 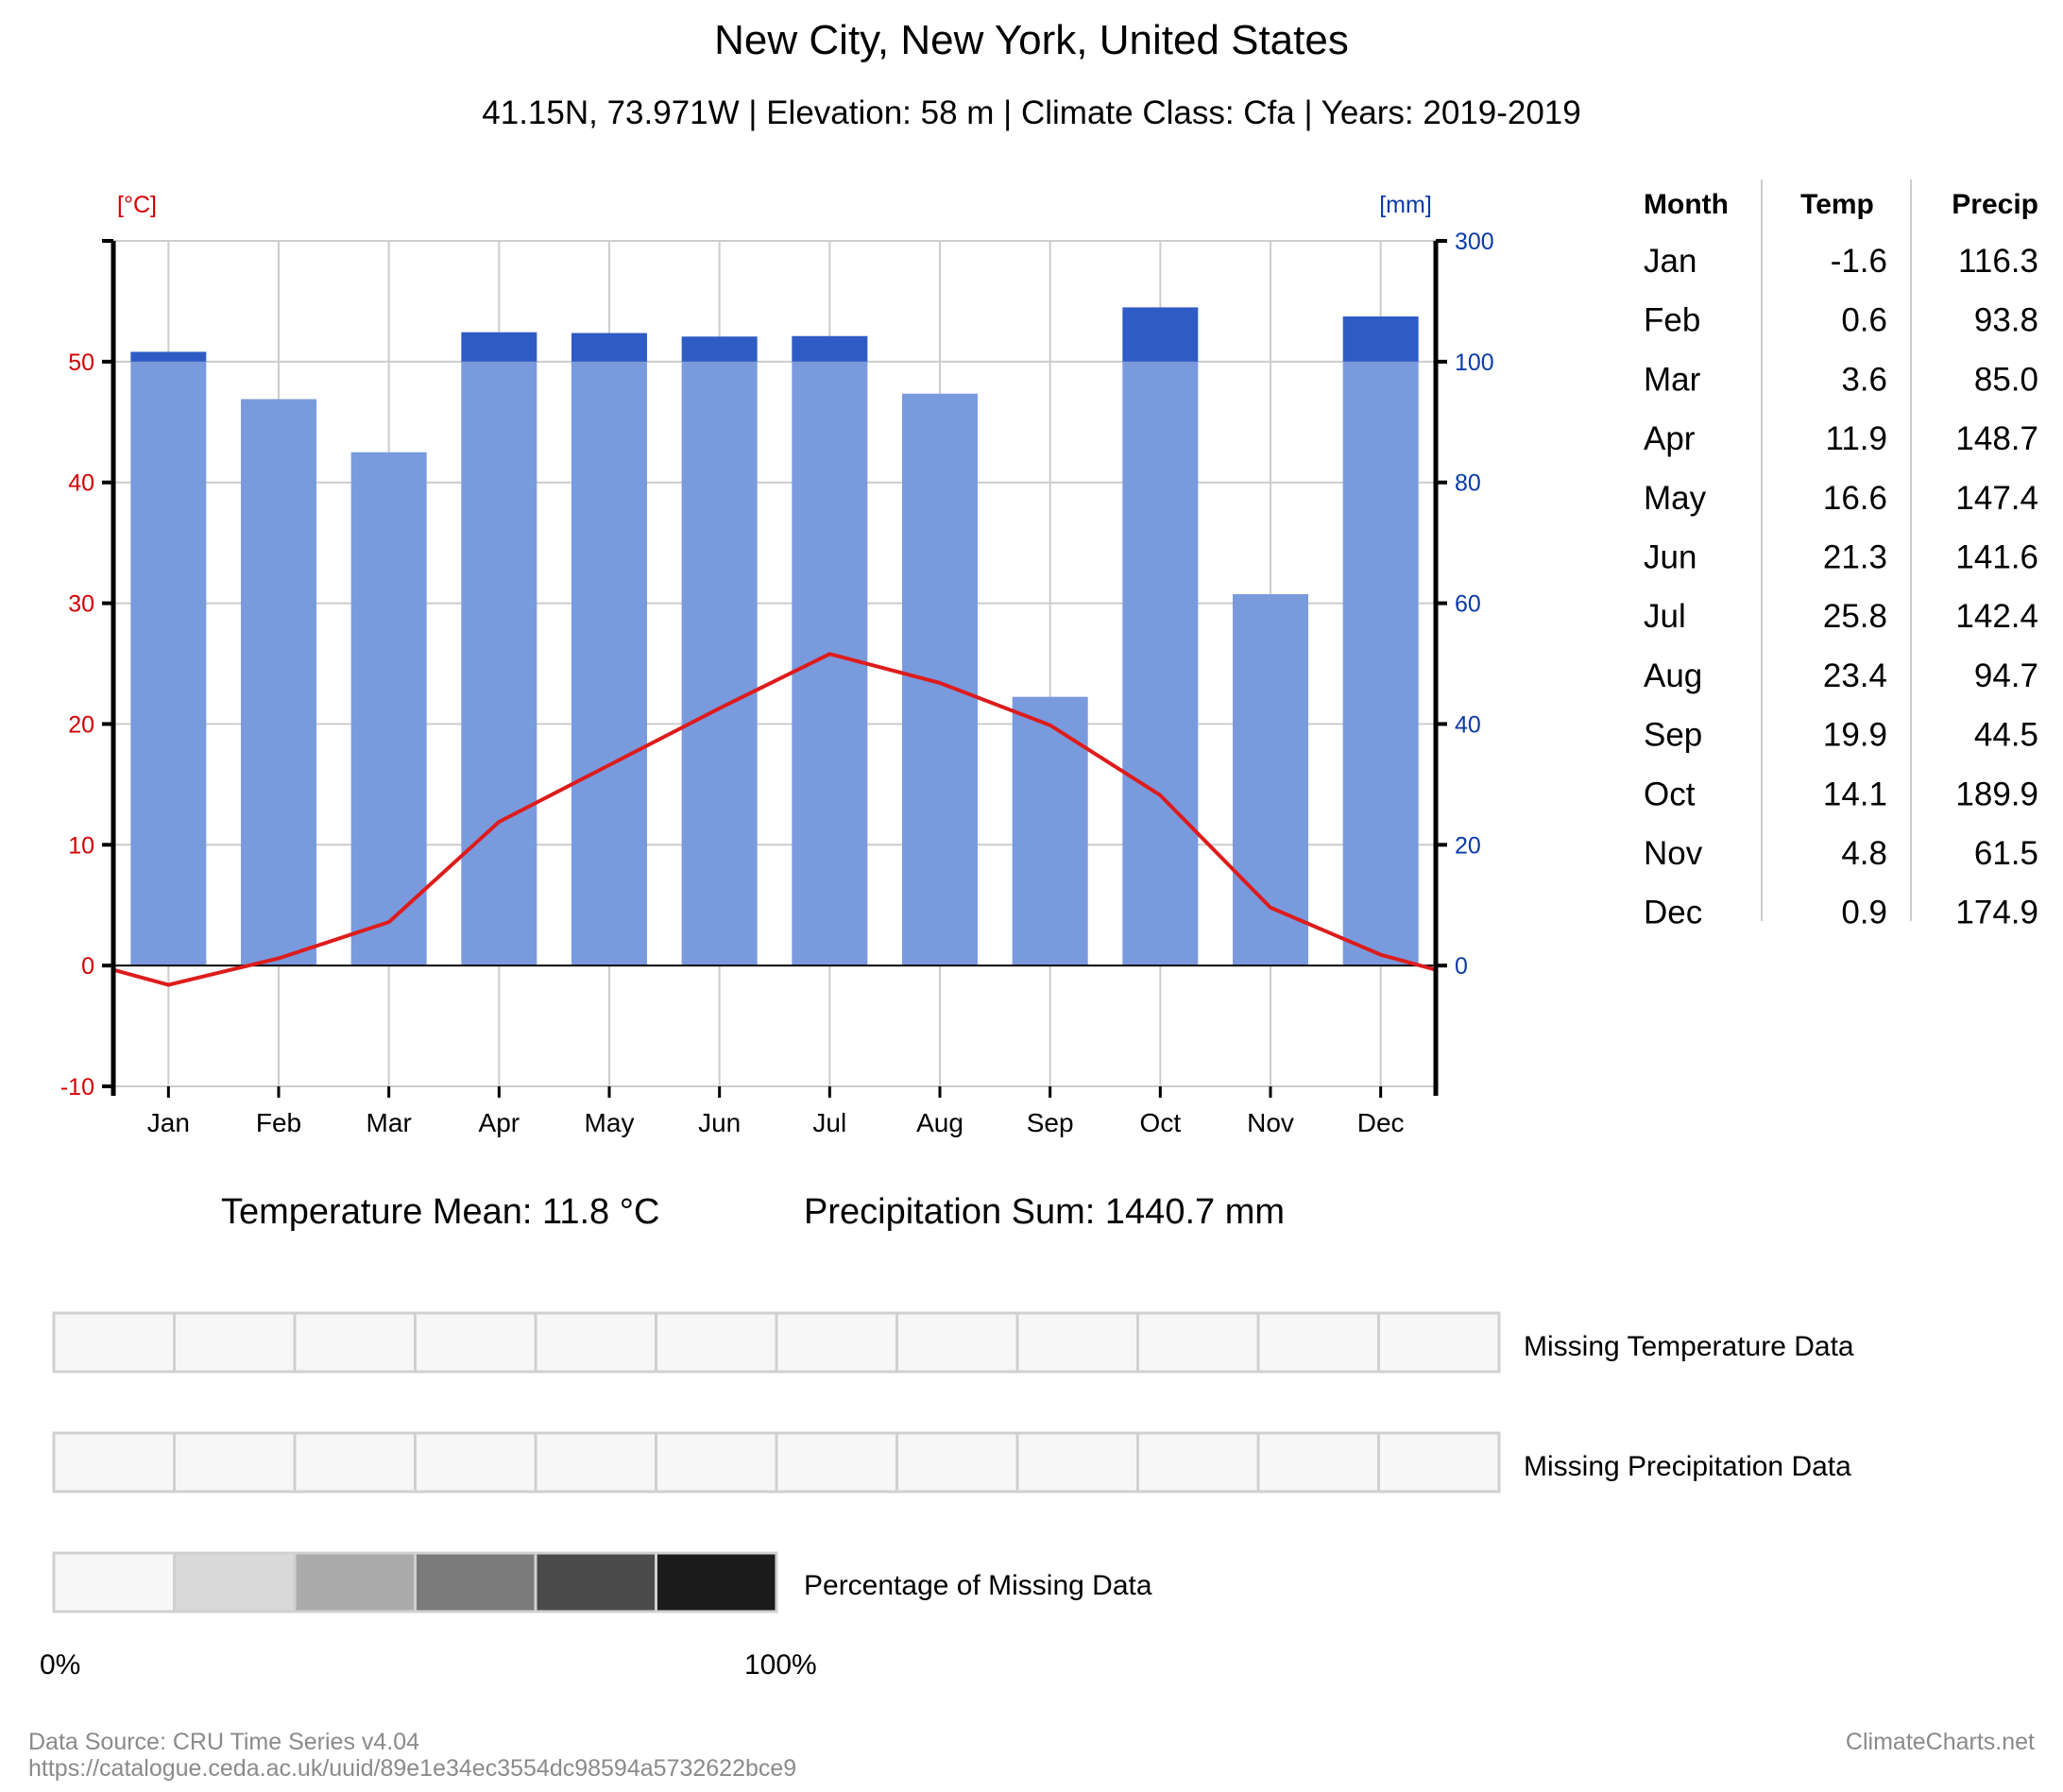 I want to click on missing-scale-min: 0%, so click(x=60, y=1665).